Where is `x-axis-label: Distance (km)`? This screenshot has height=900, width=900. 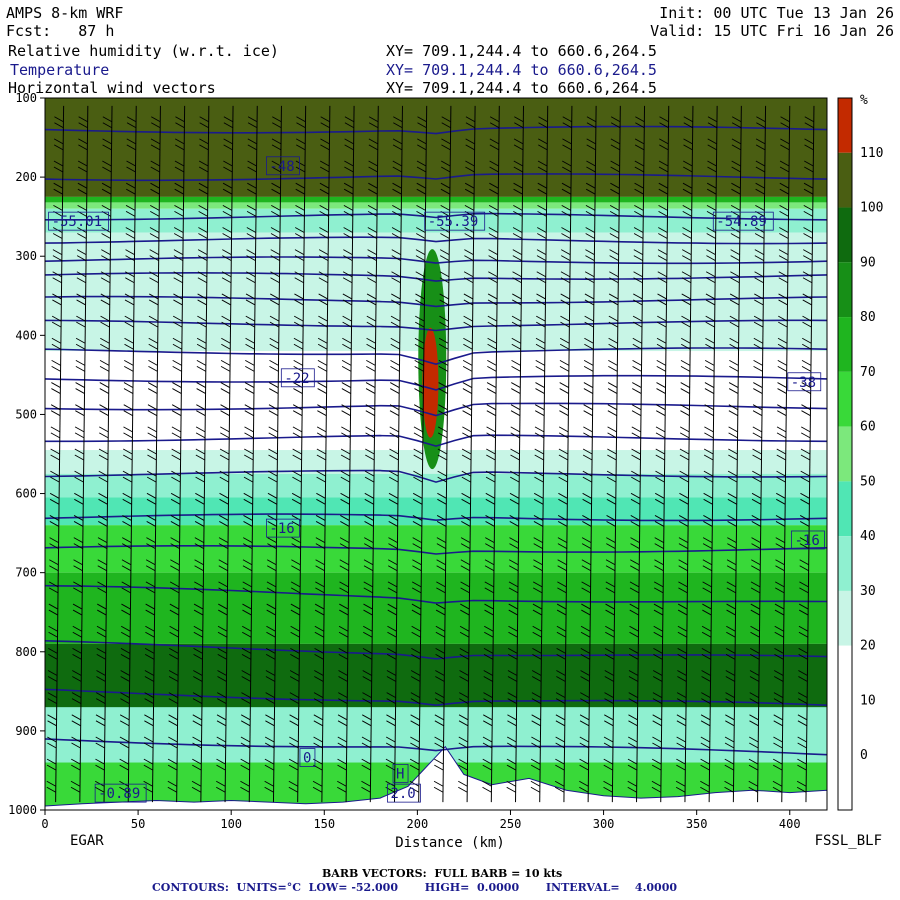
x-axis-label: Distance (km) is located at coordinates (450, 843).